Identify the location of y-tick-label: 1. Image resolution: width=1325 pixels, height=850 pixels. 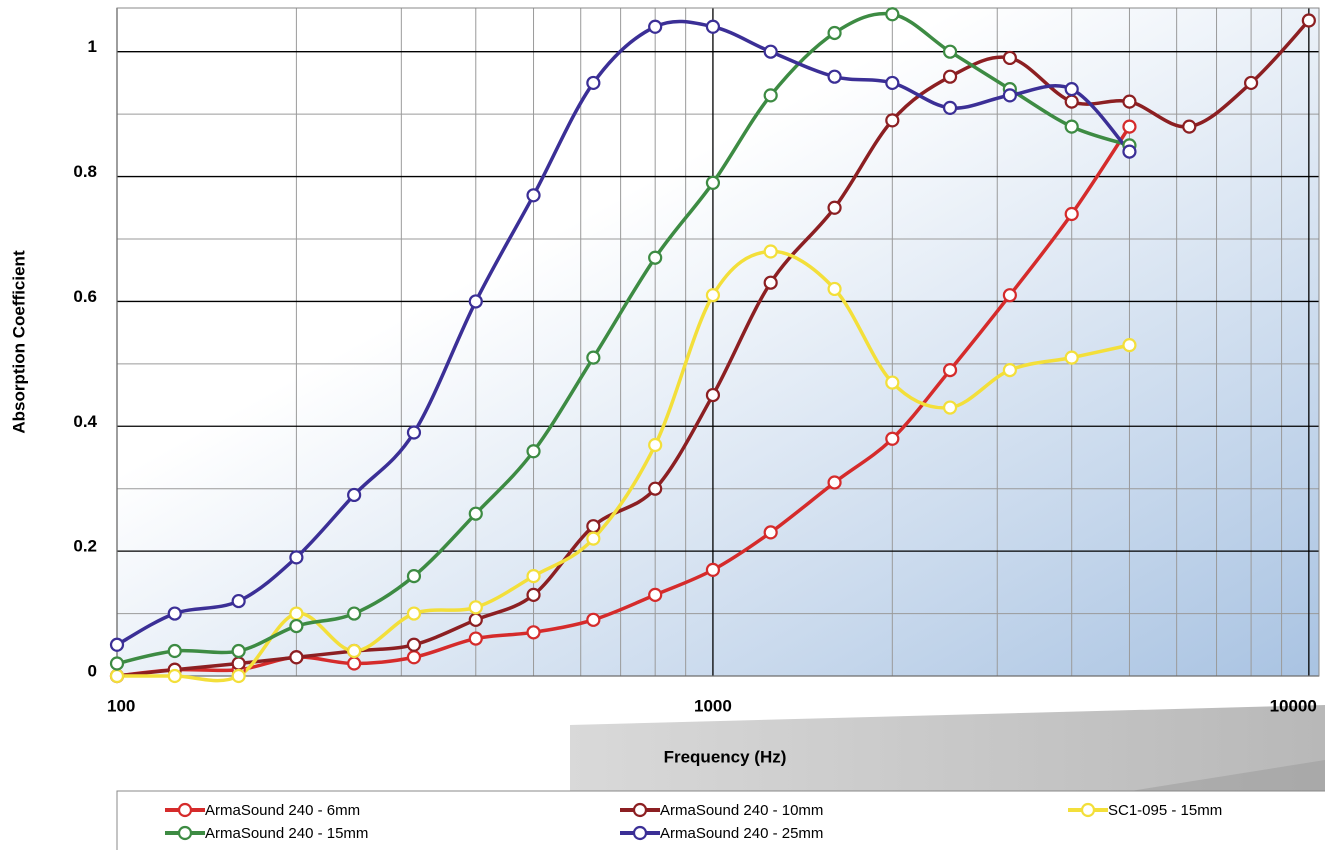
(92, 46).